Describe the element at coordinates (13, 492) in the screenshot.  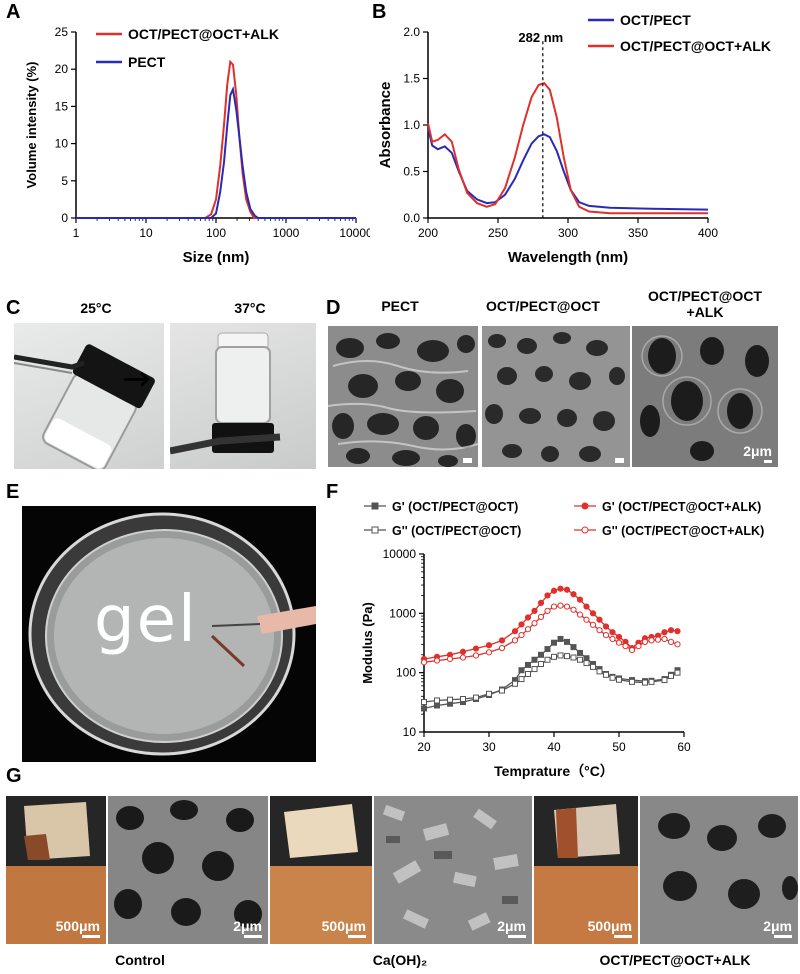
I see `panel-label-e: E` at that location.